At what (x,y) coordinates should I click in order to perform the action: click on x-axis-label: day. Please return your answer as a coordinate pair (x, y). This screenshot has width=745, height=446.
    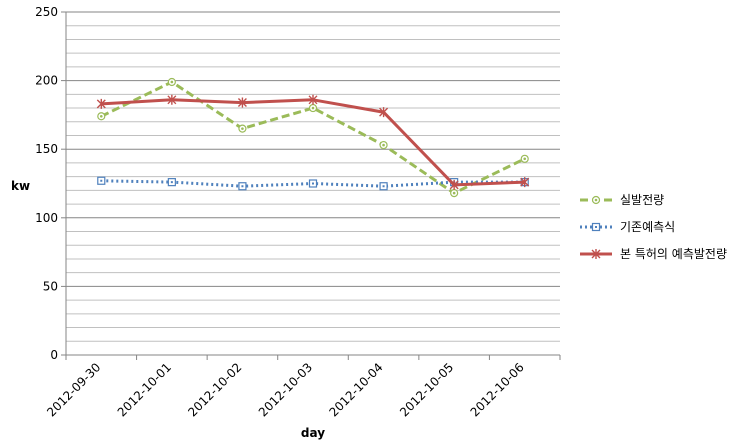
    Looking at the image, I should click on (313, 433).